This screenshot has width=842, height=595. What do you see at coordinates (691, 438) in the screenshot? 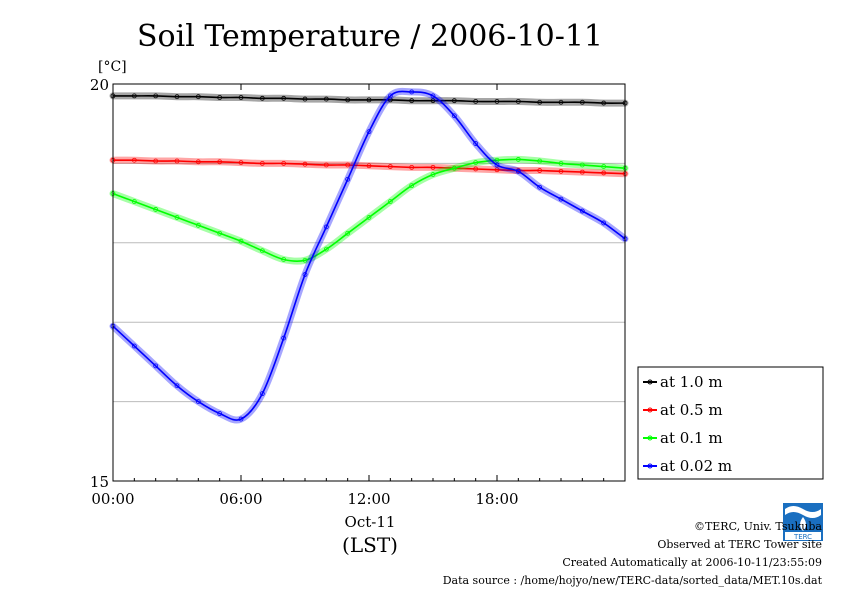
I see `legend-label: at 0.1 m` at bounding box center [691, 438].